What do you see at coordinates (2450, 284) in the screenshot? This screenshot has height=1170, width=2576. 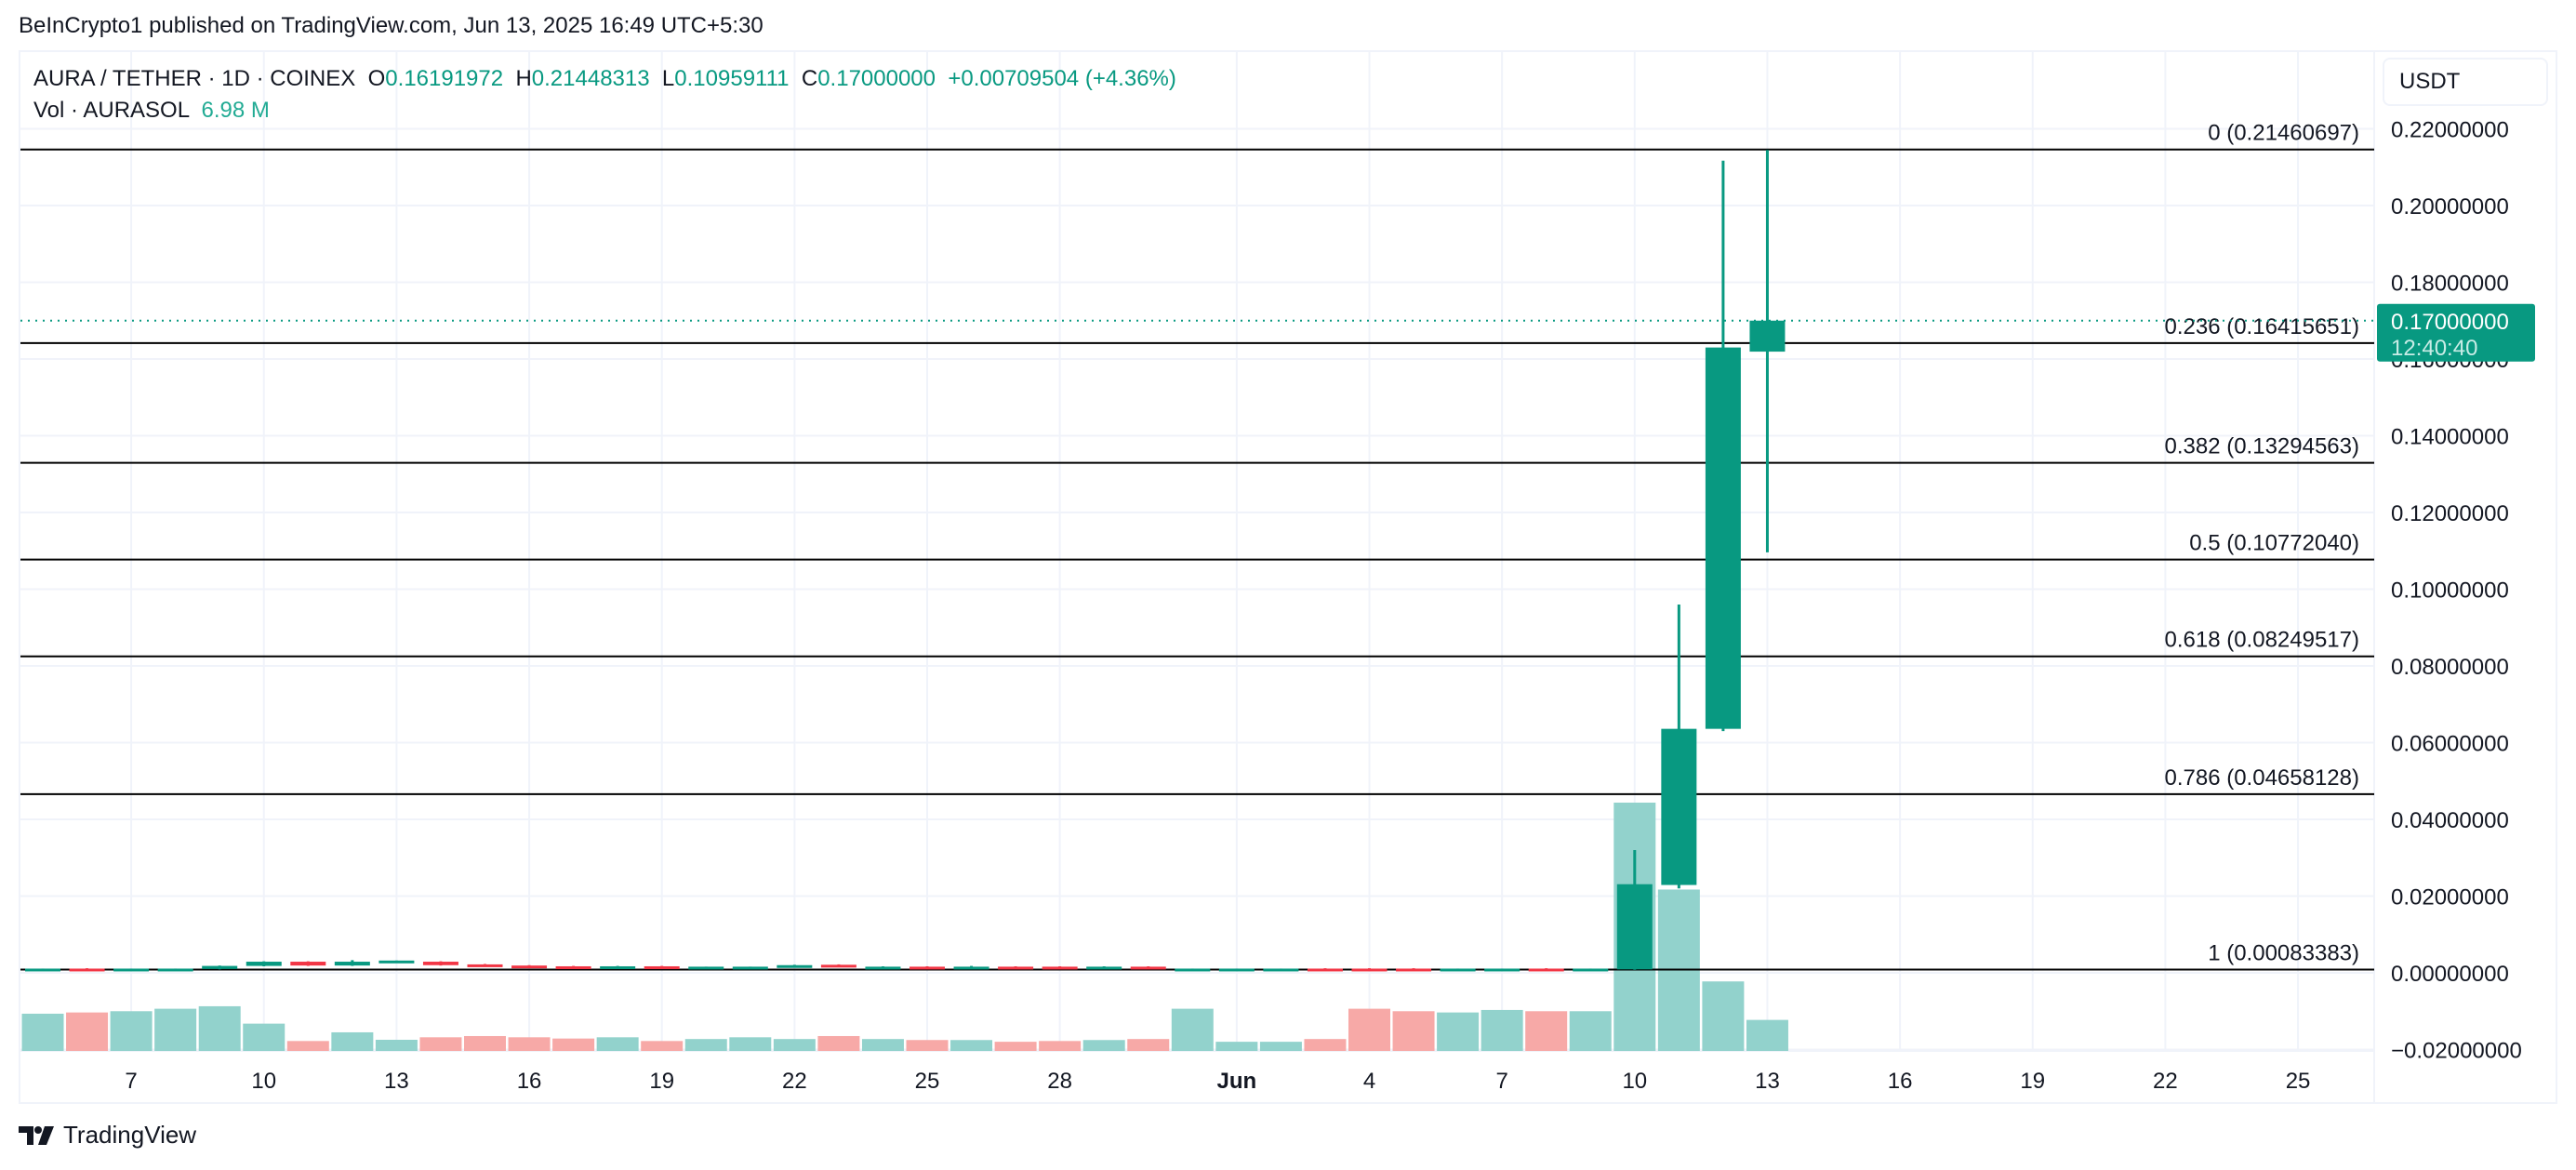 I see `y-axis-label: 0.18000000` at bounding box center [2450, 284].